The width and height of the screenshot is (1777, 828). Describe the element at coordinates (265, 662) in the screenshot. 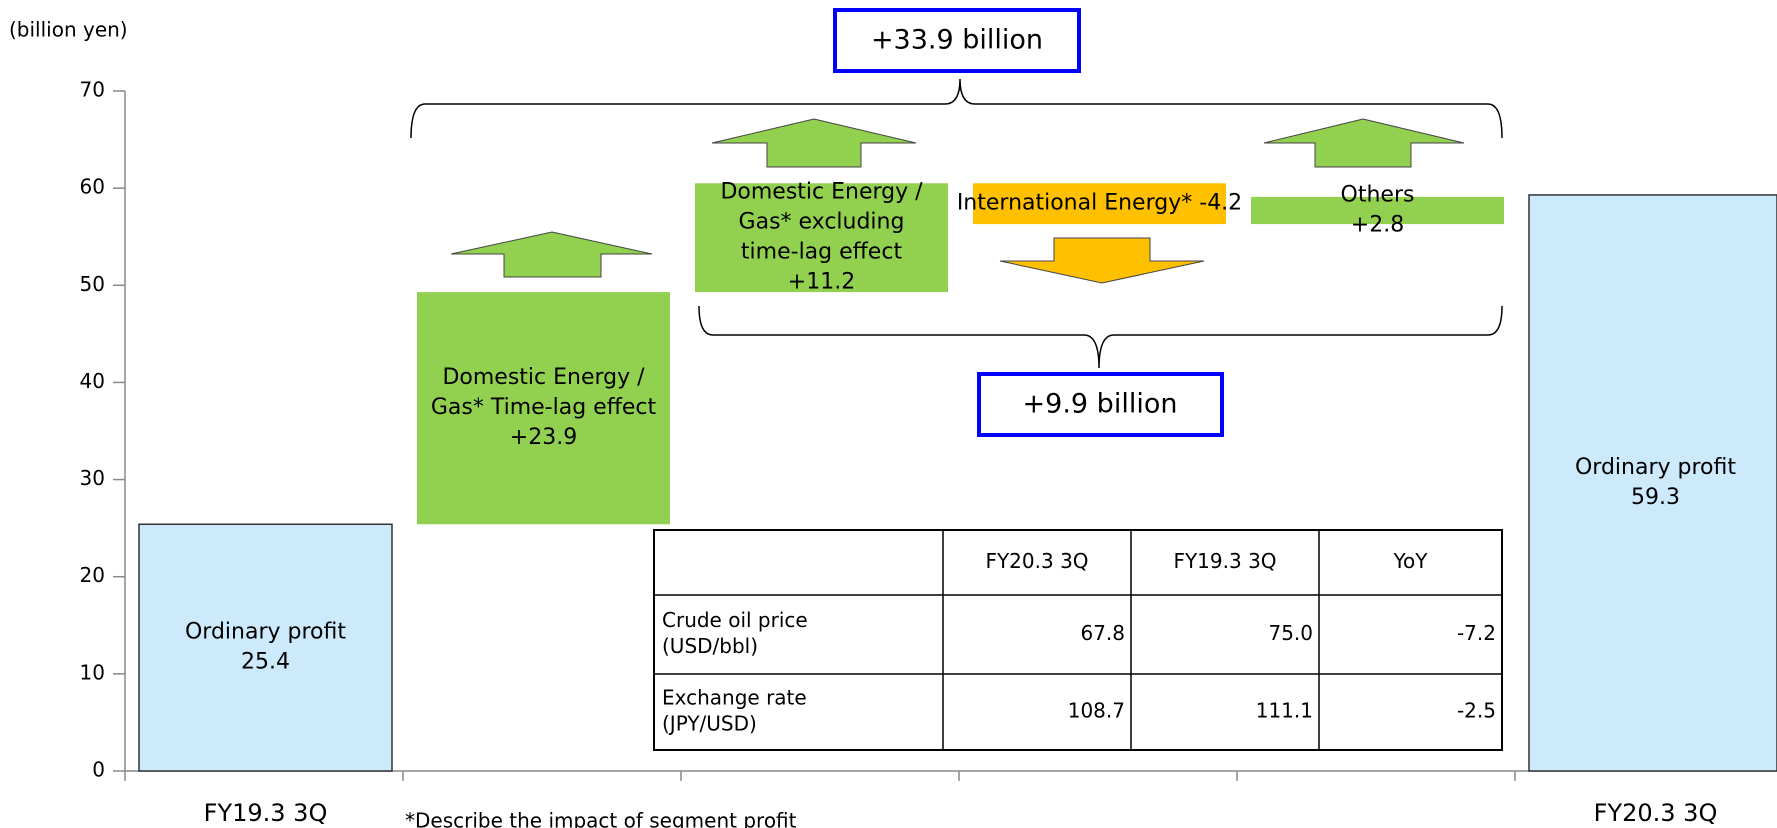

I see `value-label: 25.4` at that location.